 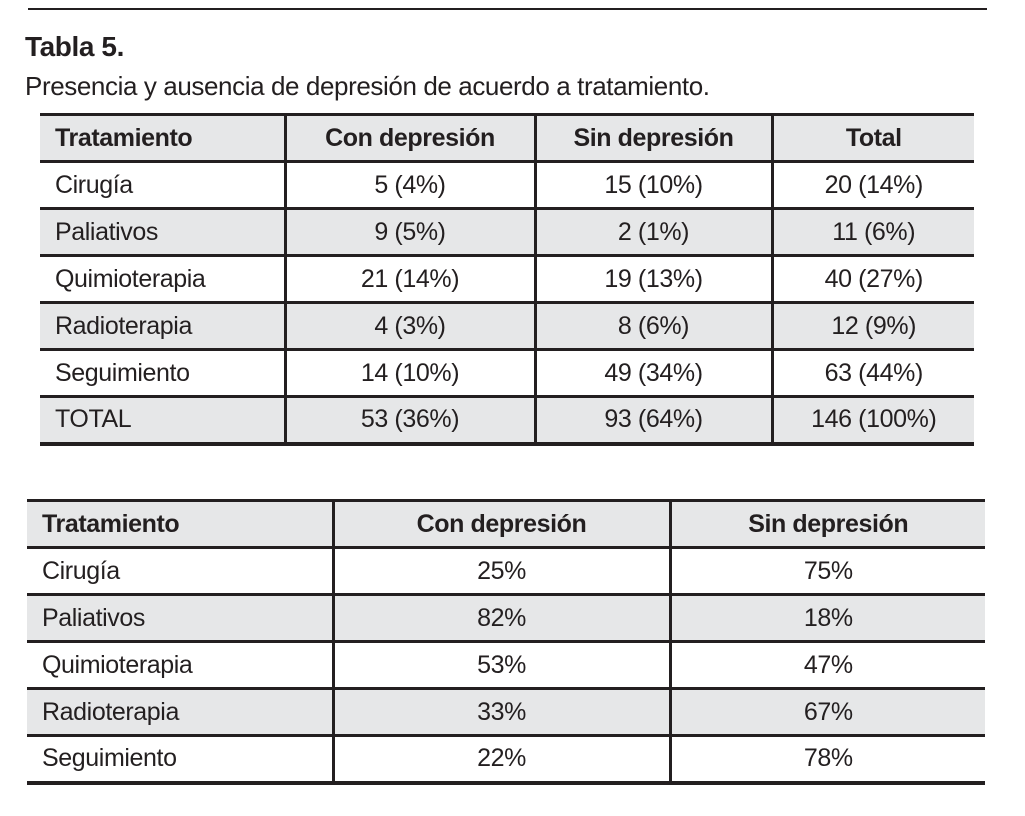 I want to click on value-cell: 40 (27%), so click(x=872, y=279).